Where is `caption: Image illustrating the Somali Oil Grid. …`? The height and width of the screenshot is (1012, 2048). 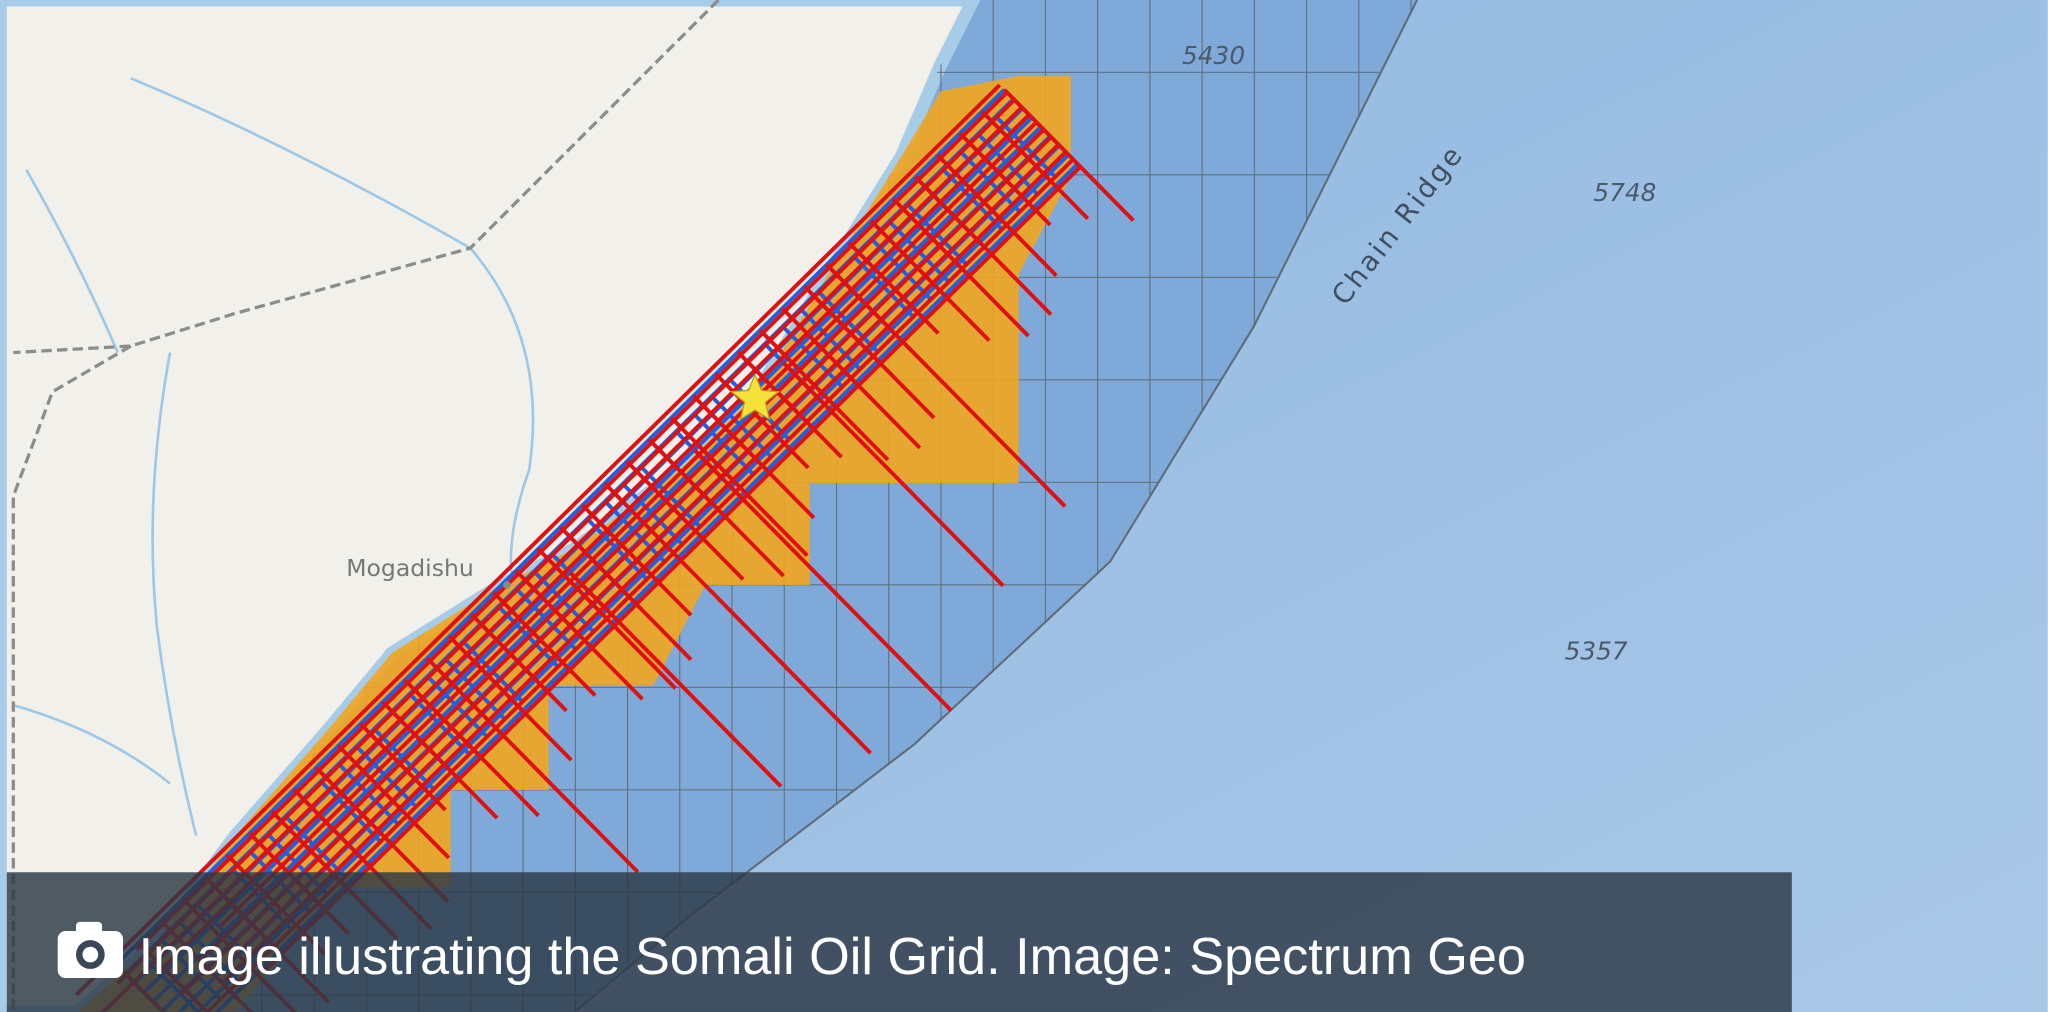
caption: Image illustrating the Somali Oil Grid. … is located at coordinates (832, 957).